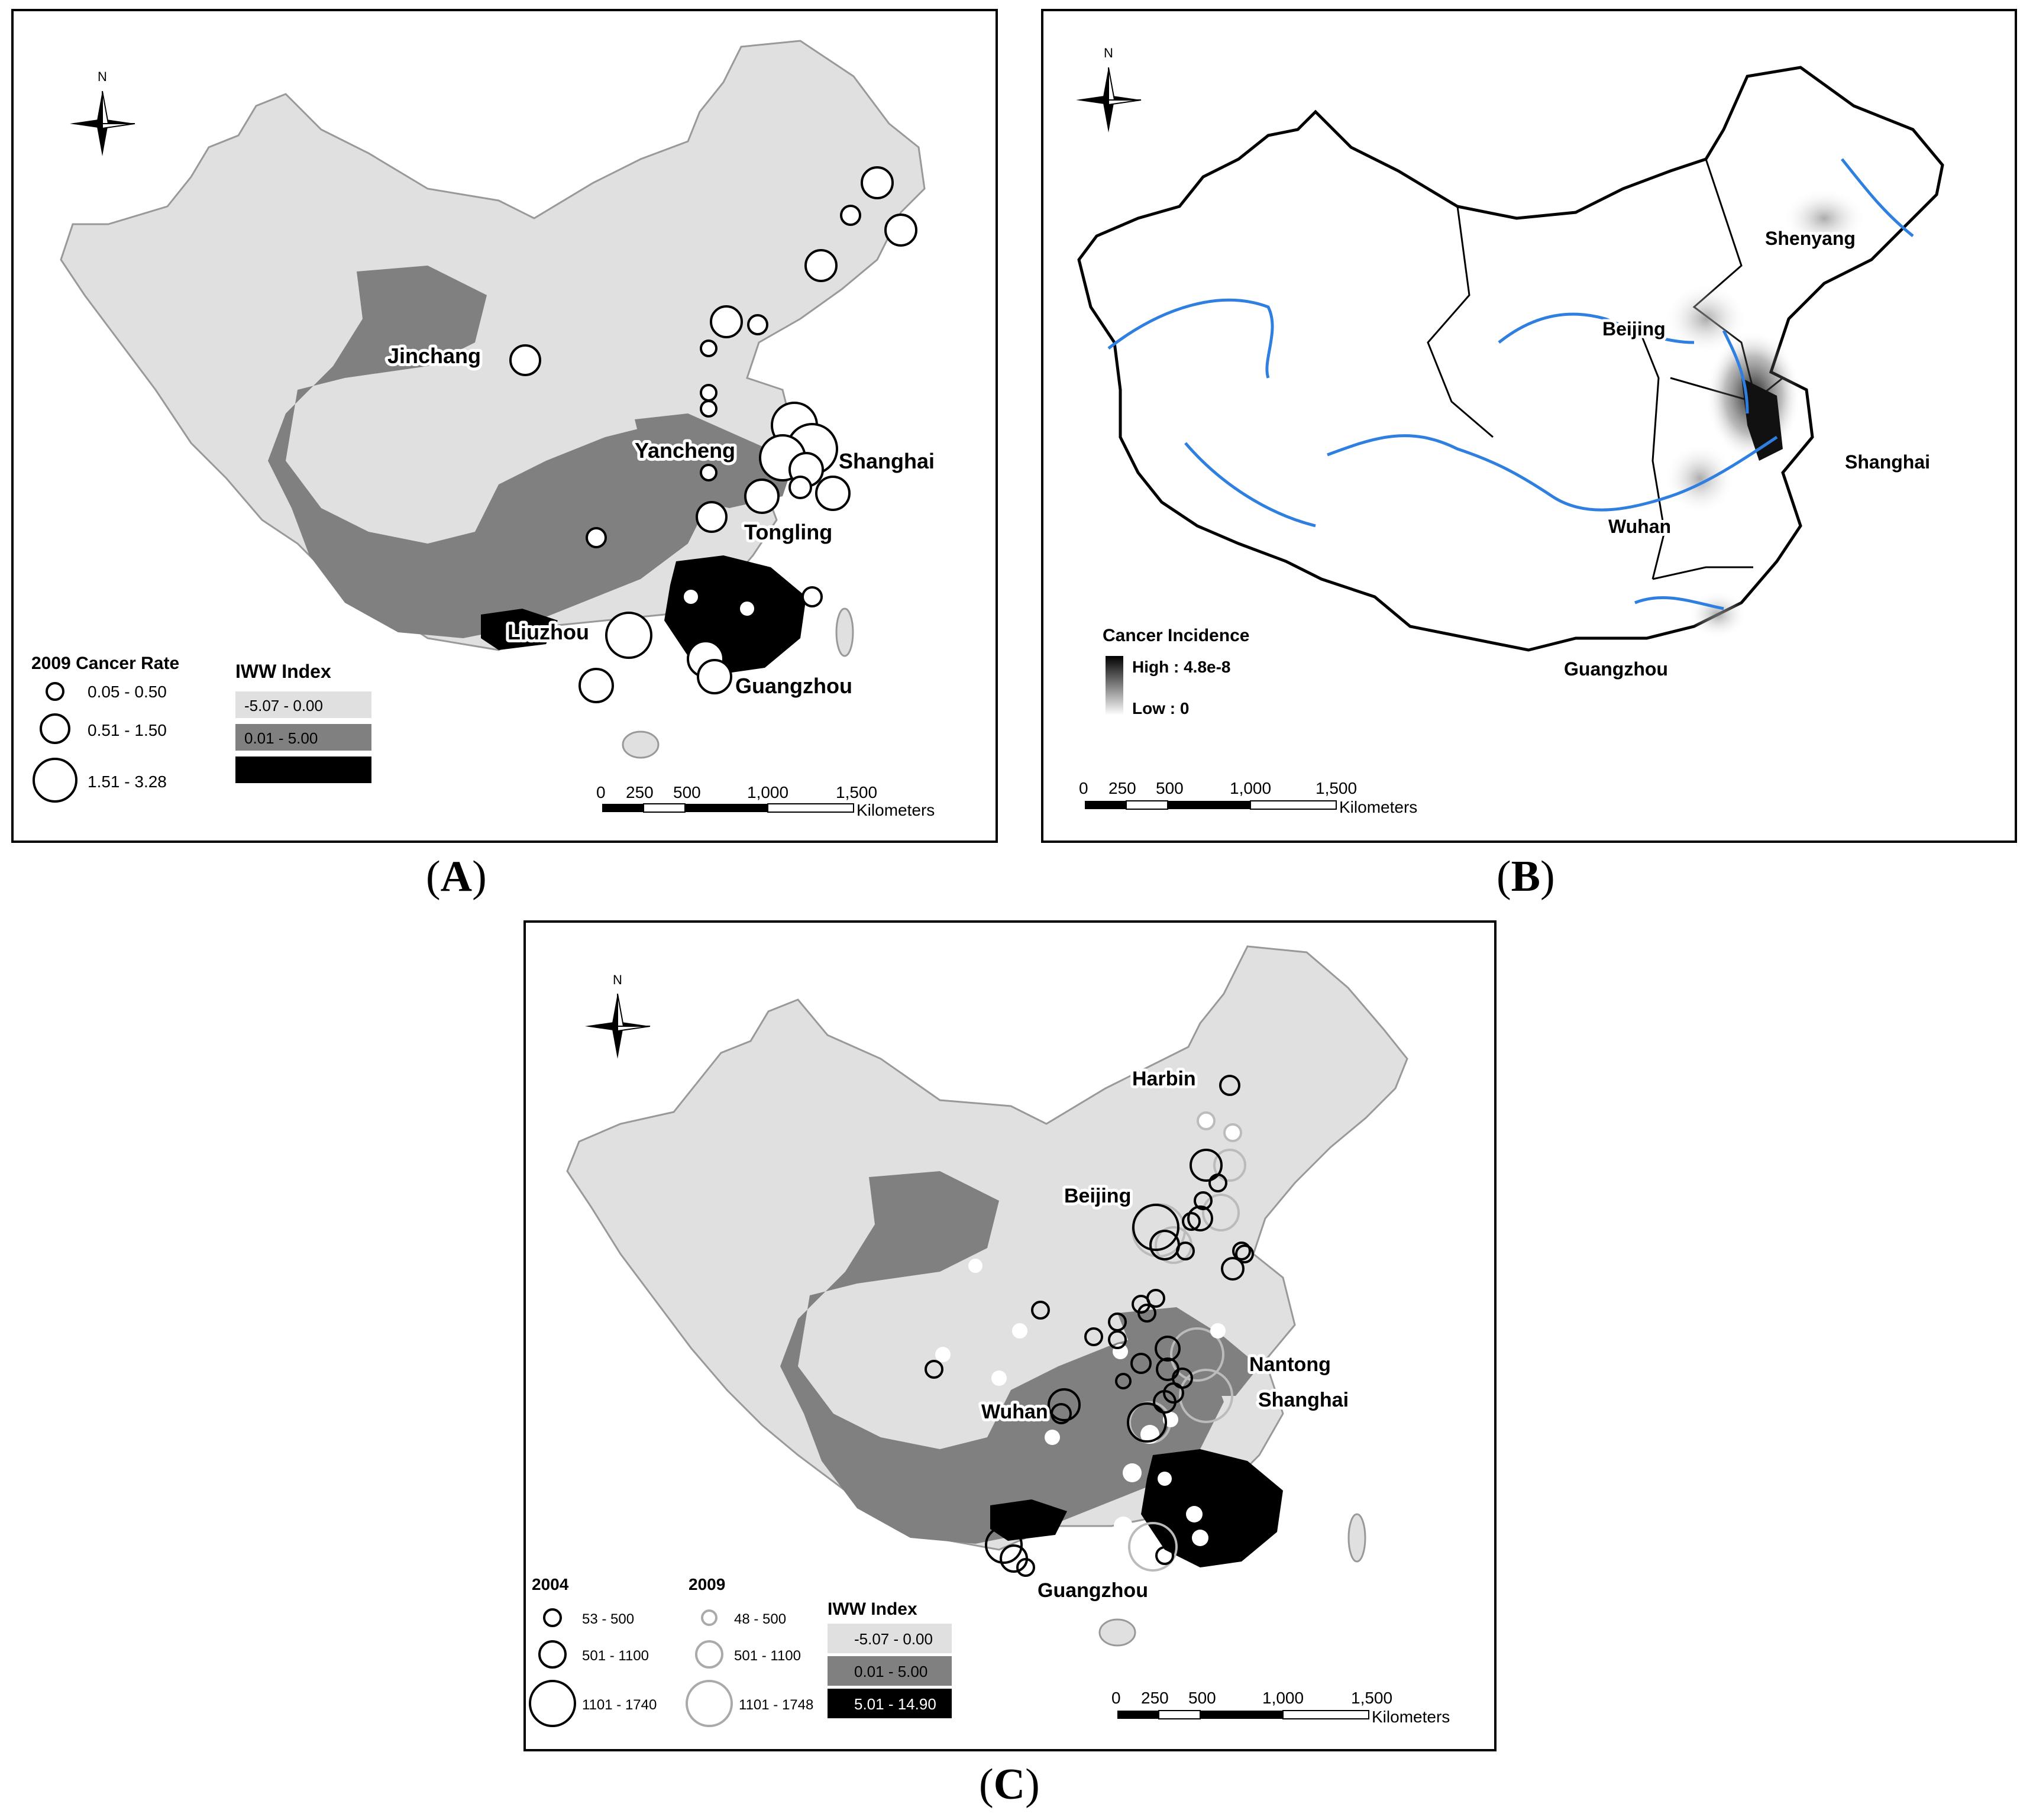 The image size is (2020, 1820). I want to click on hainan-island, so click(1117, 1632).